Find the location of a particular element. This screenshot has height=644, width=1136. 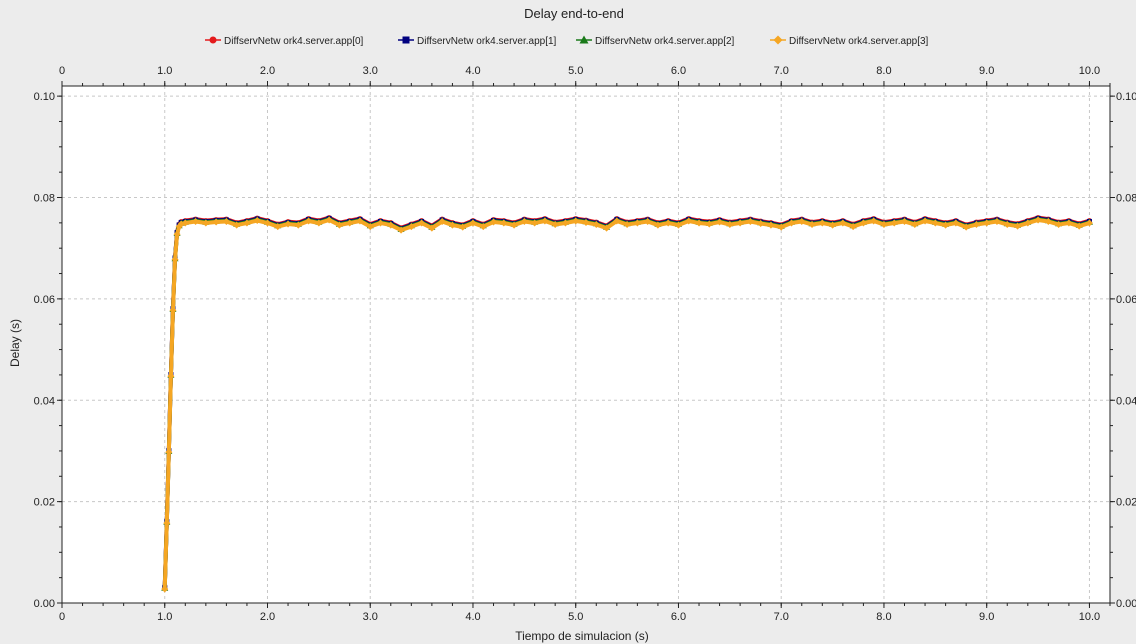

x-tick-label-bottom: 7.0 is located at coordinates (781, 617).